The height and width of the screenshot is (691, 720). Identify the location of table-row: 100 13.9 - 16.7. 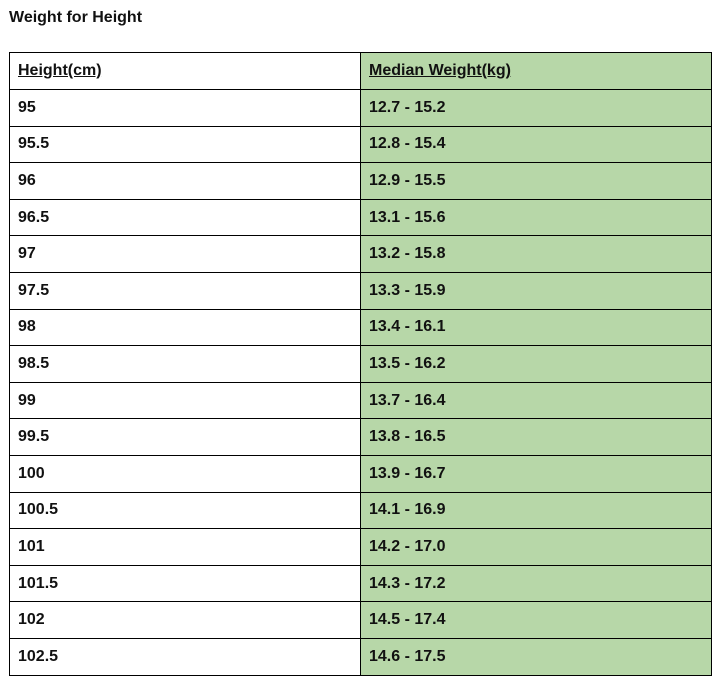
(360, 473).